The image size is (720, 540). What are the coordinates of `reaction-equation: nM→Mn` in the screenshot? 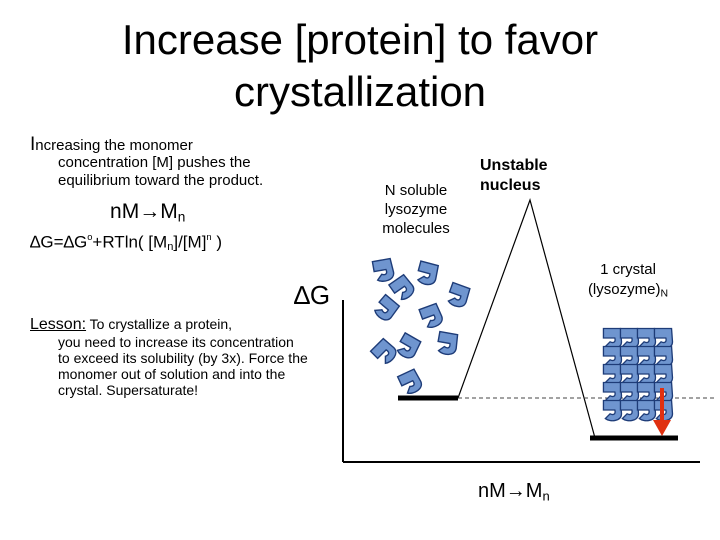 It's located at (147, 212).